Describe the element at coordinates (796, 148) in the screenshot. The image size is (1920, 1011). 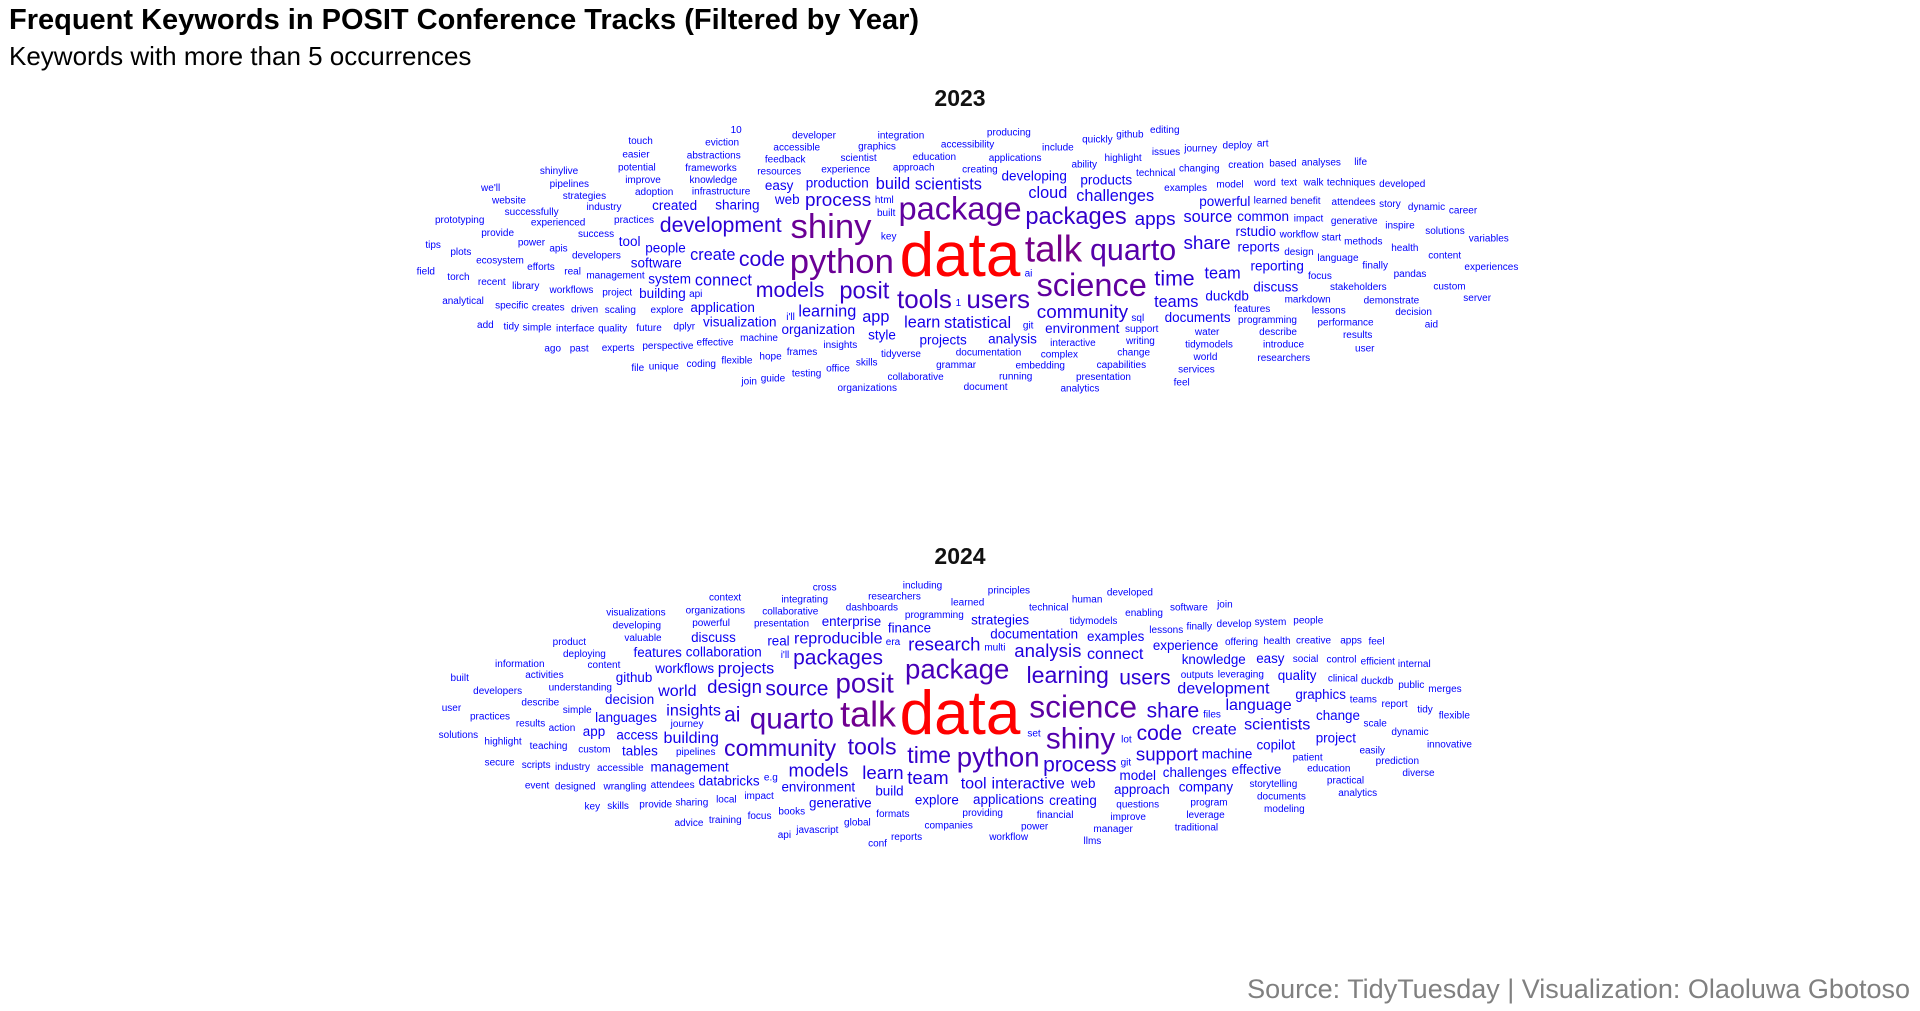
I see `word-accessible: accessible` at that location.